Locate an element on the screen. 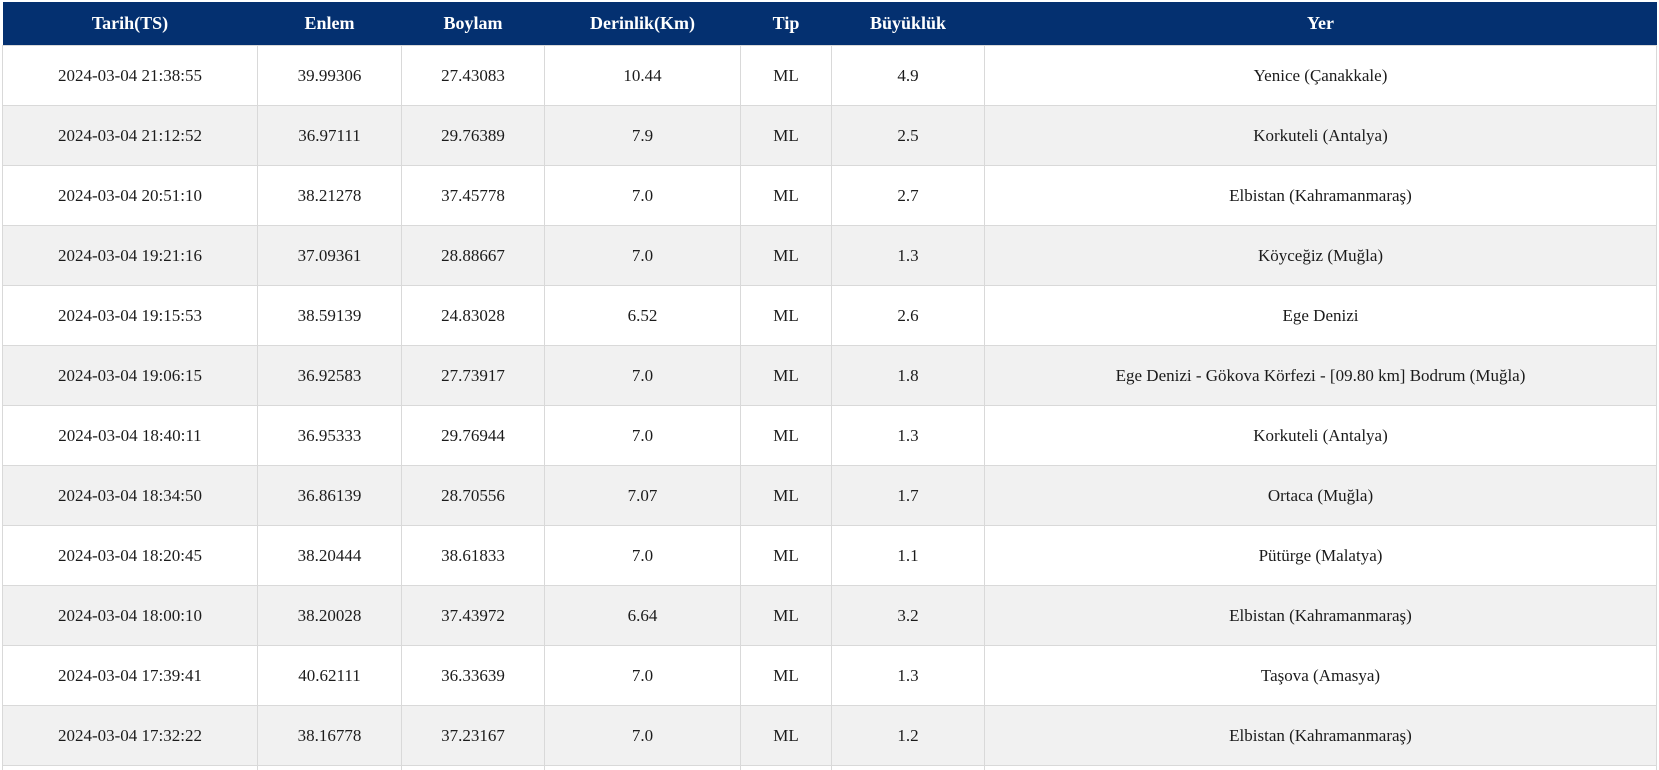 The image size is (1659, 770). cell-tarih: 2024-03-04 21:38:55 is located at coordinates (130, 75).